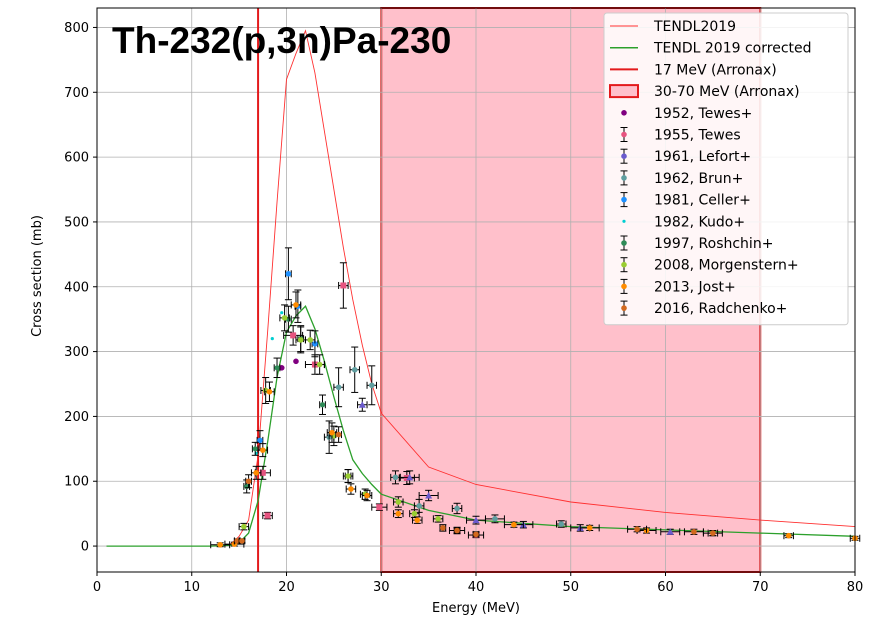  Describe the element at coordinates (698, 179) in the screenshot. I see `legend-label: 1962, Brun+` at that location.